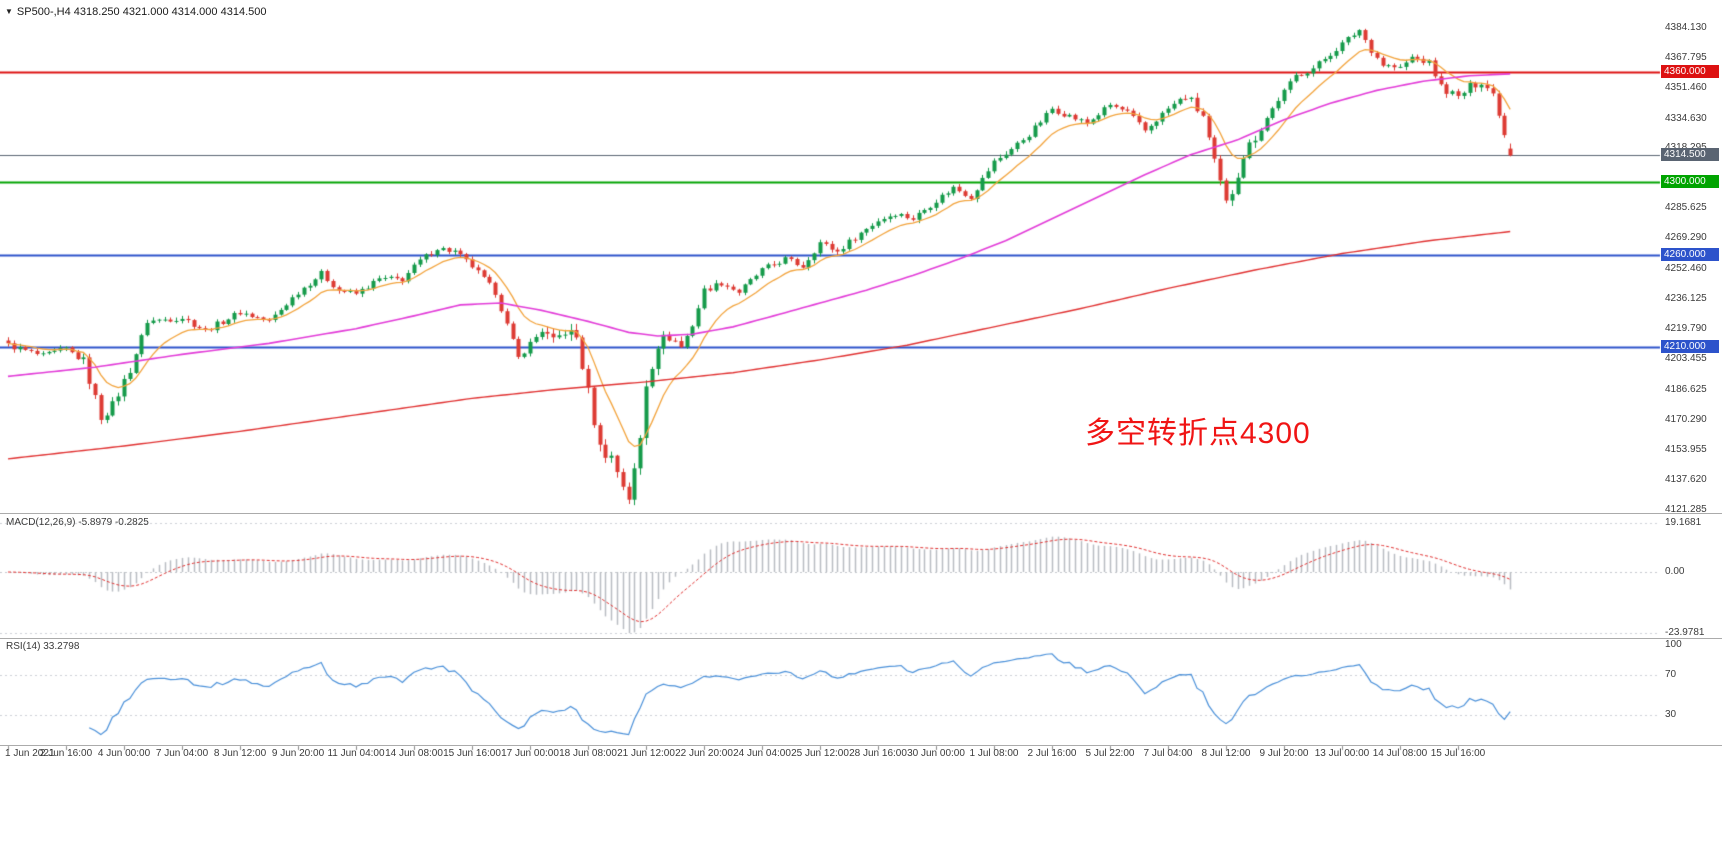 This screenshot has height=841, width=1722. Describe the element at coordinates (30, 753) in the screenshot. I see `time-axis-label: 1 Jun 2021` at that location.